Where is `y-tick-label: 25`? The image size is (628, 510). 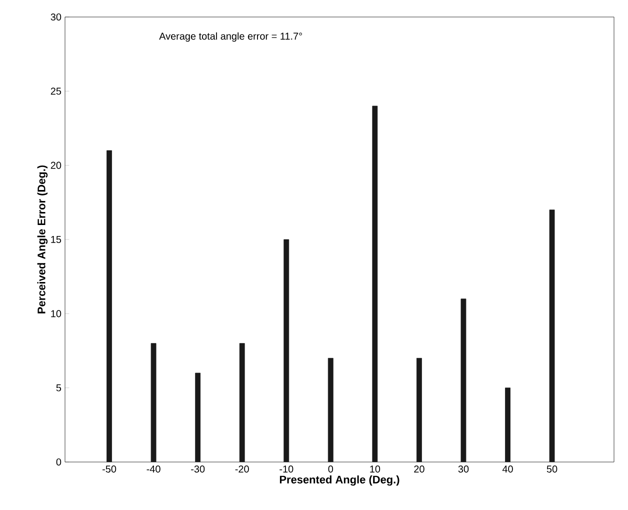
y-tick-label: 25 is located at coordinates (56, 91).